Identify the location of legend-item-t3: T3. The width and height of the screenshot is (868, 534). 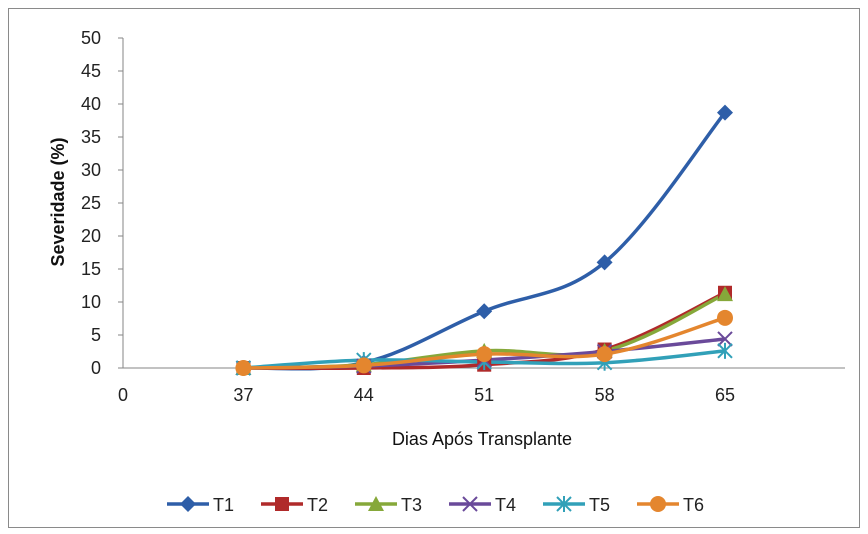
(388, 505).